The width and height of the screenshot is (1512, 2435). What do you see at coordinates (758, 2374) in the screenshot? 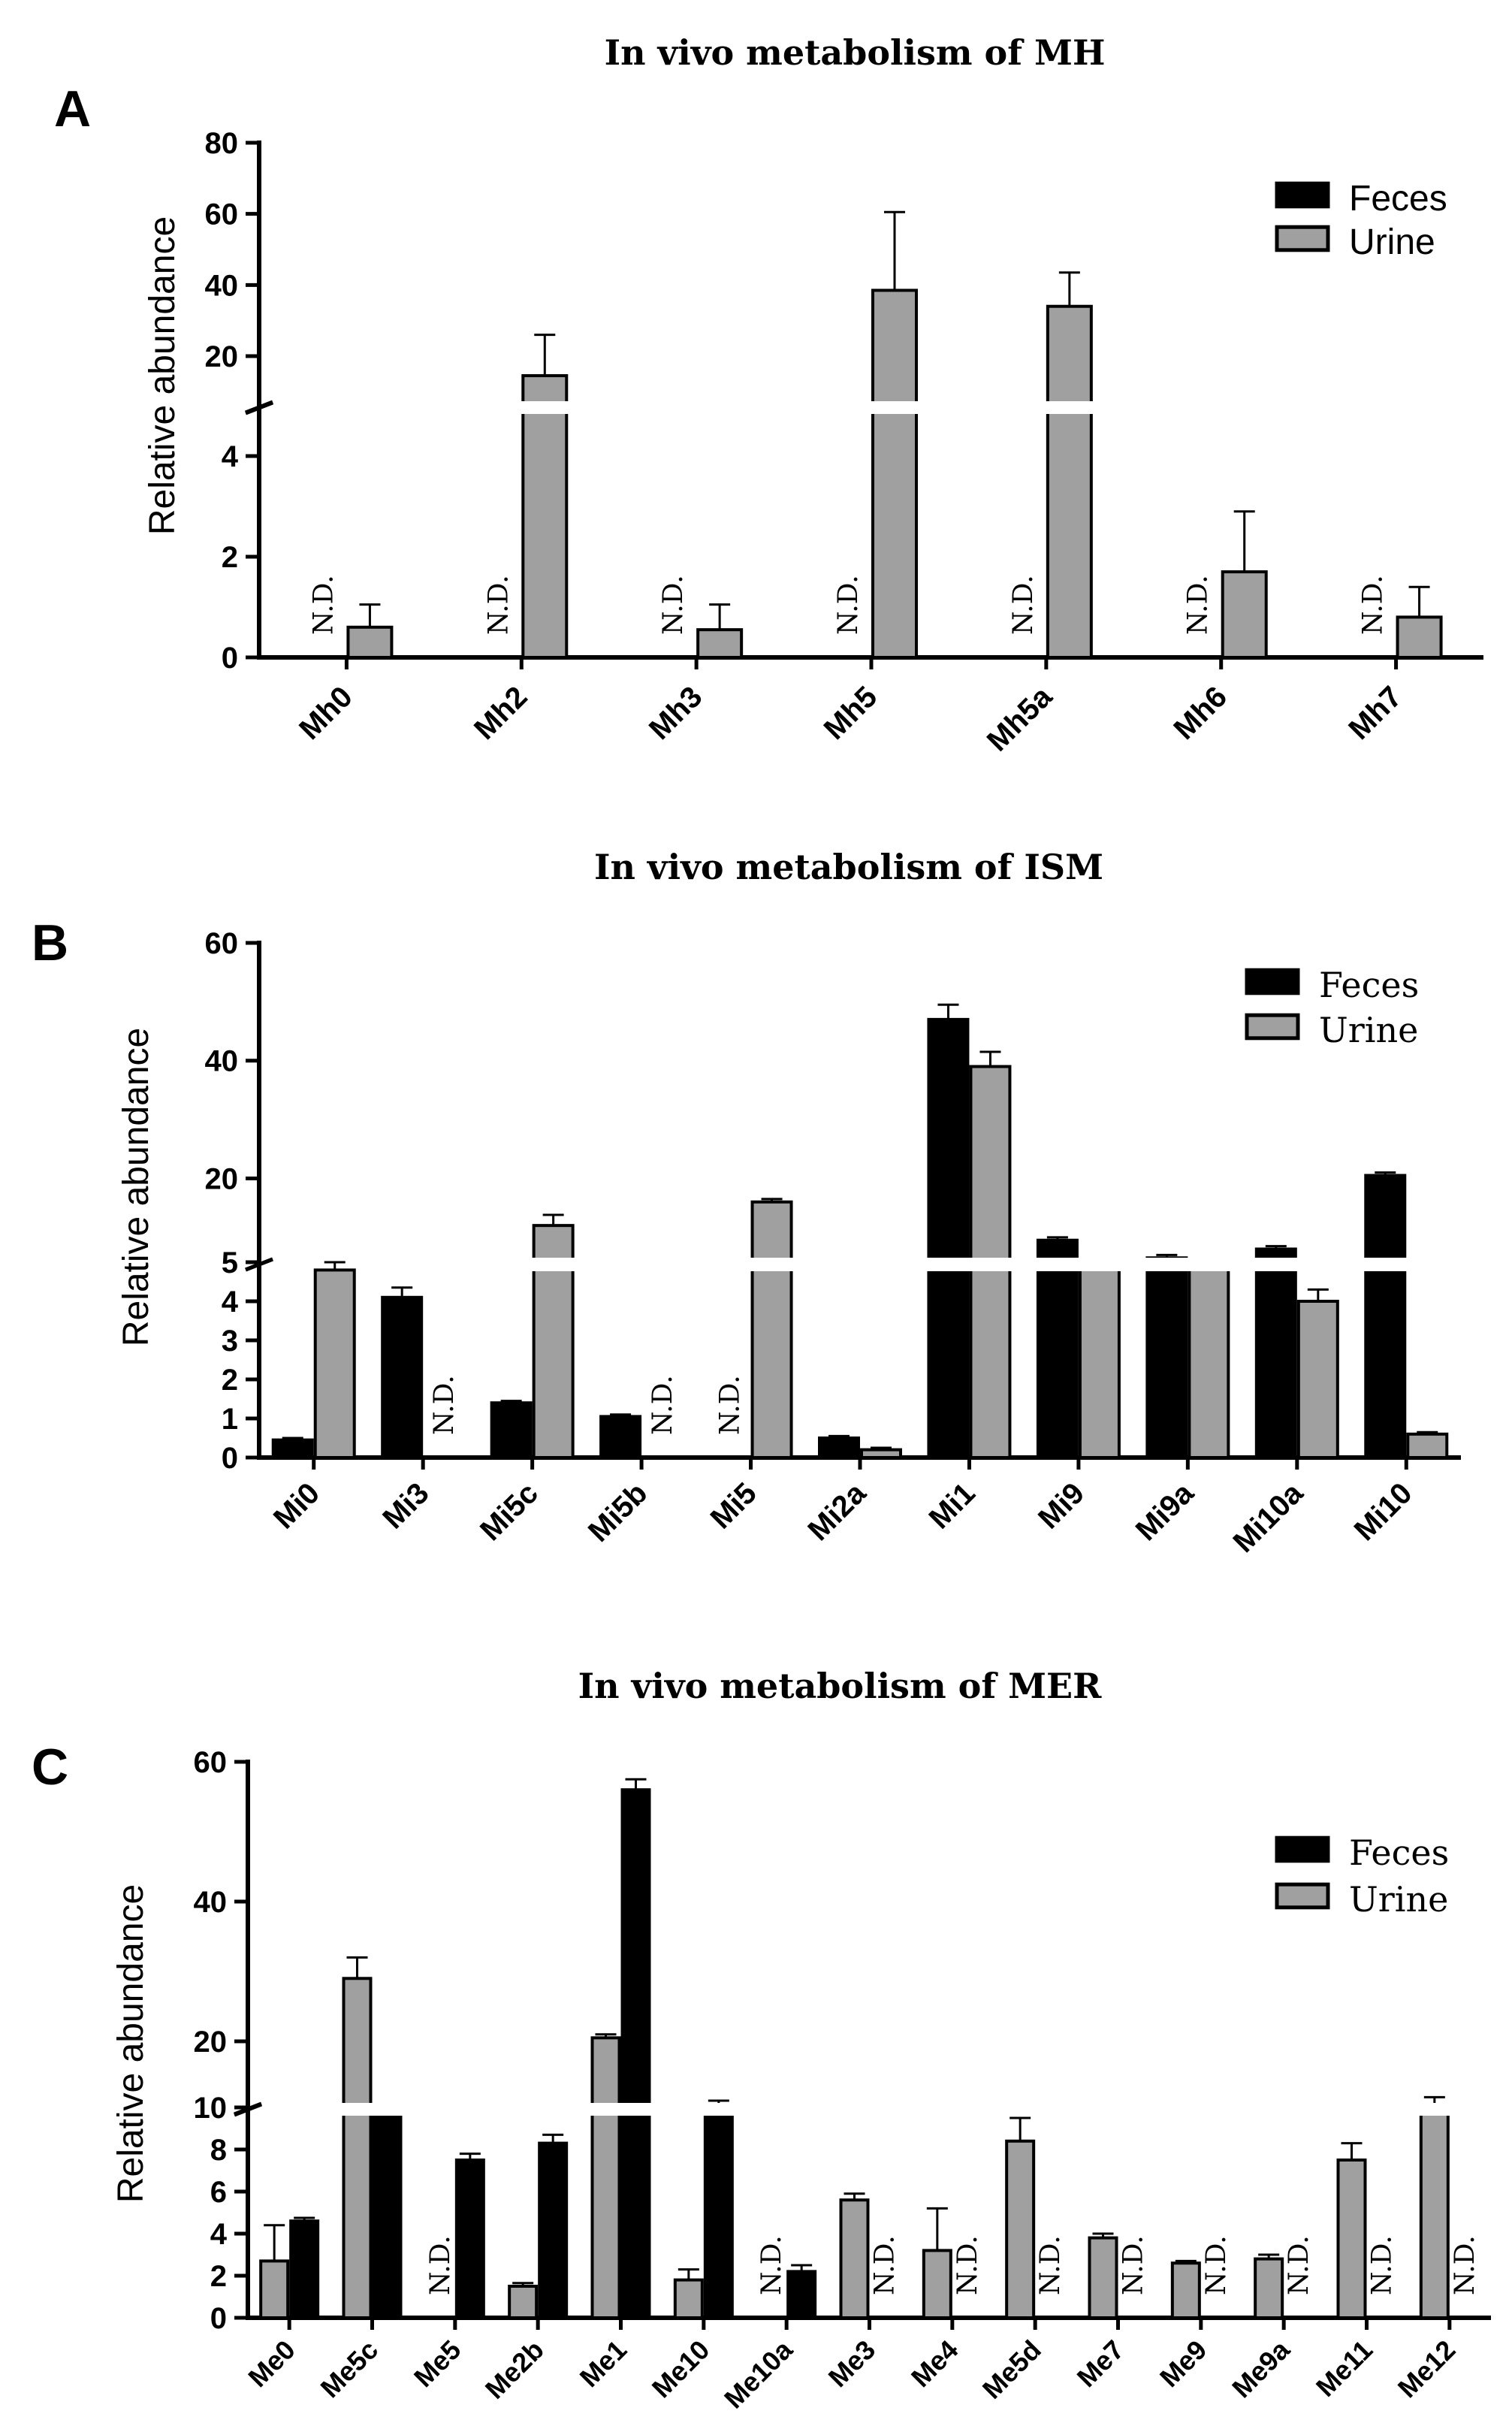
I see `x-tick-label: Me10a` at bounding box center [758, 2374].